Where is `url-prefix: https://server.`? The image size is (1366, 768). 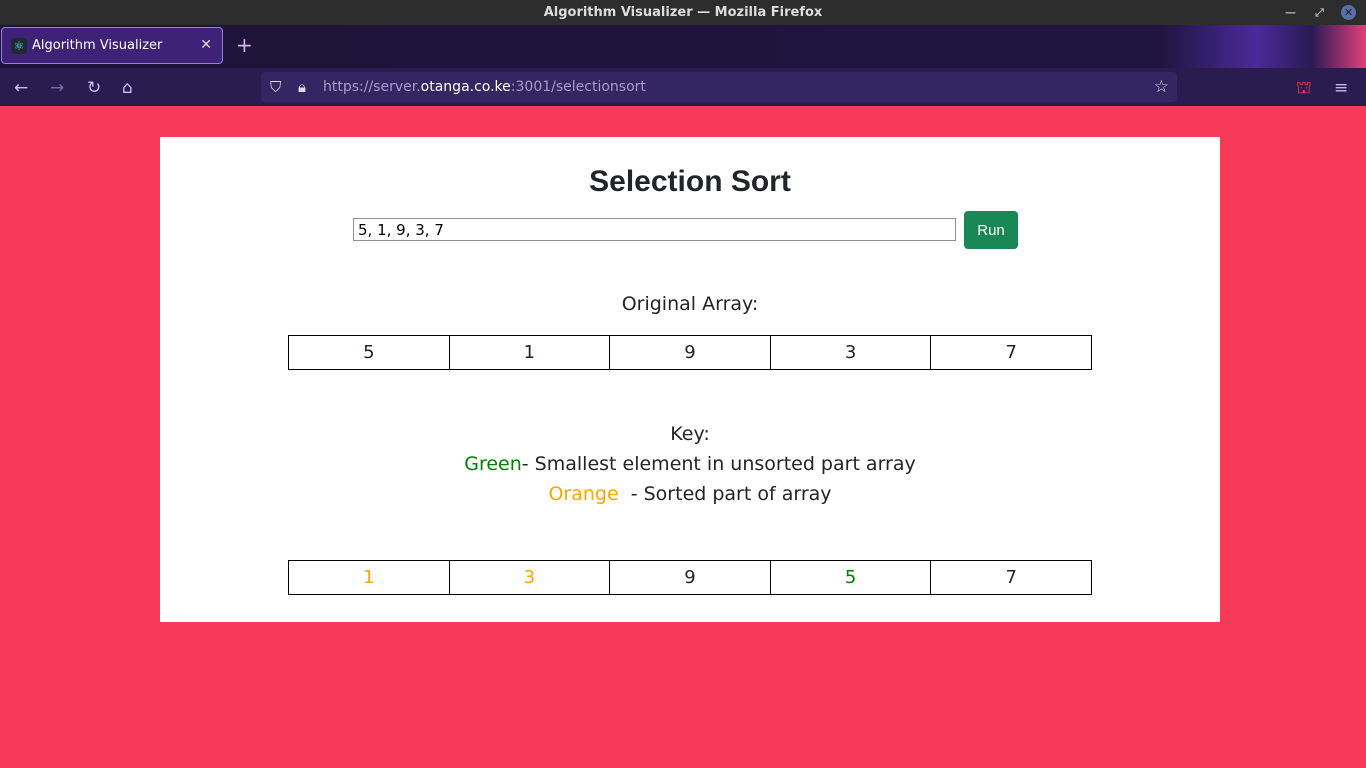 url-prefix: https://server. is located at coordinates (372, 87).